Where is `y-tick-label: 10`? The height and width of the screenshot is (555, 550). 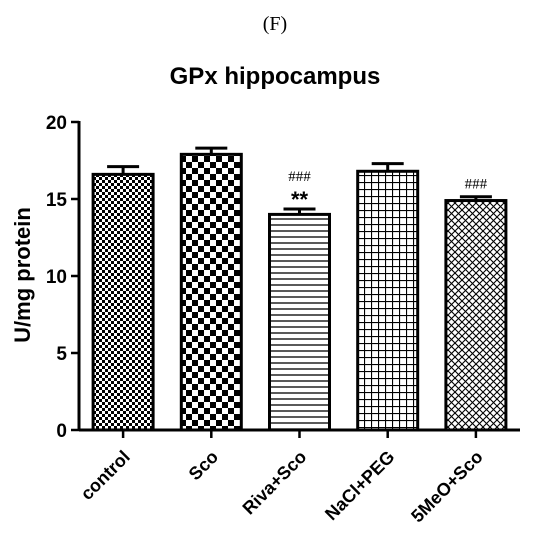 y-tick-label: 10 is located at coordinates (56, 277).